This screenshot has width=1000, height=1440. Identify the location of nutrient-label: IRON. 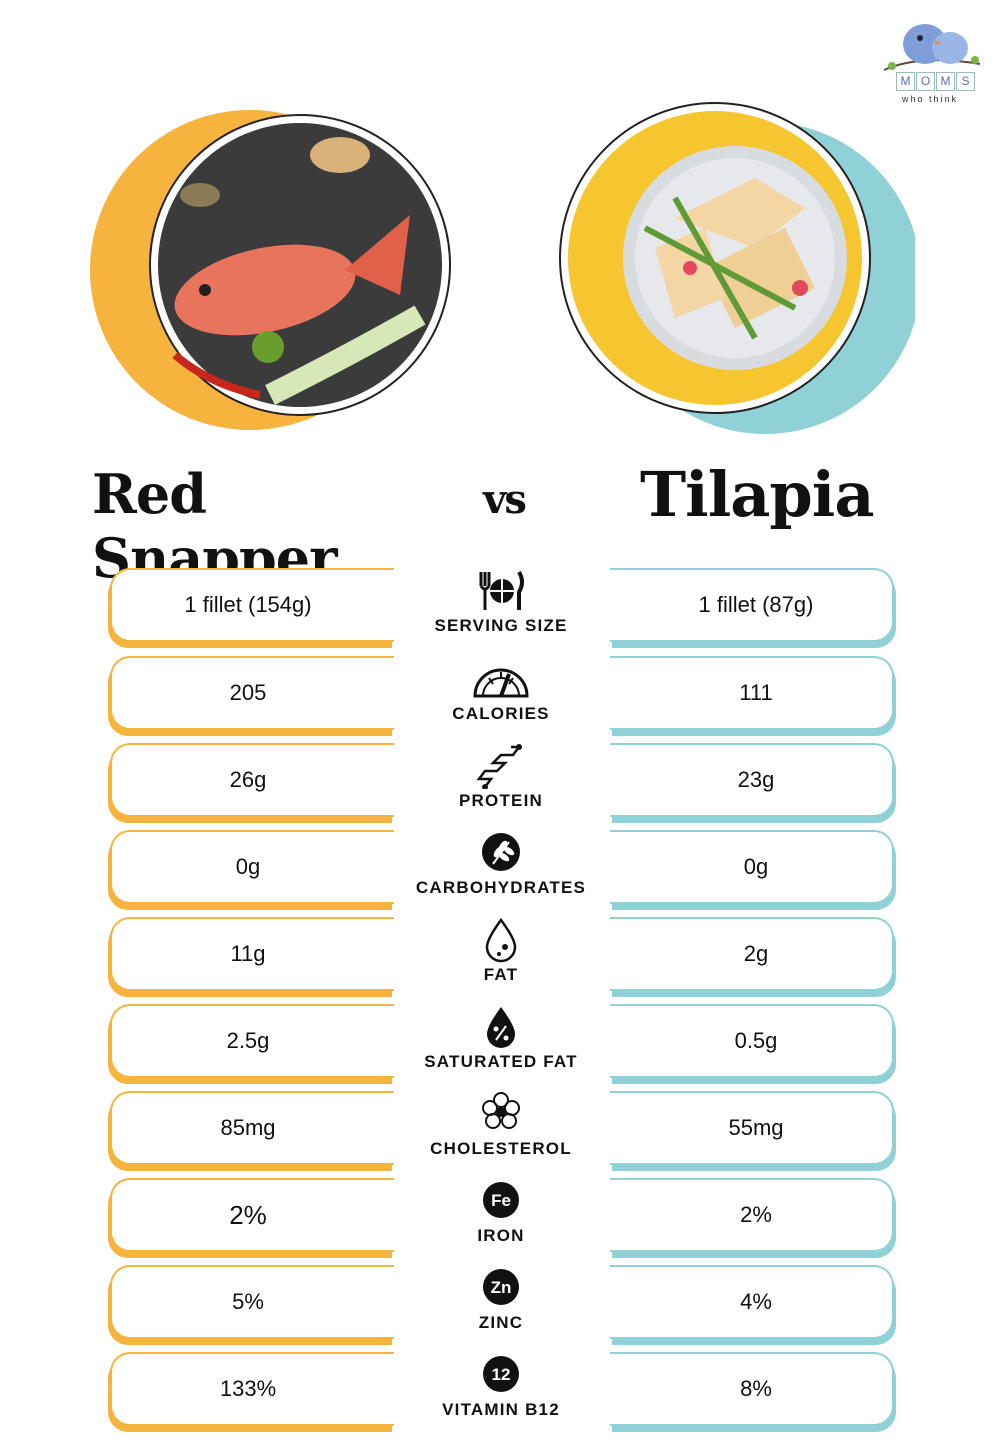
(501, 1235).